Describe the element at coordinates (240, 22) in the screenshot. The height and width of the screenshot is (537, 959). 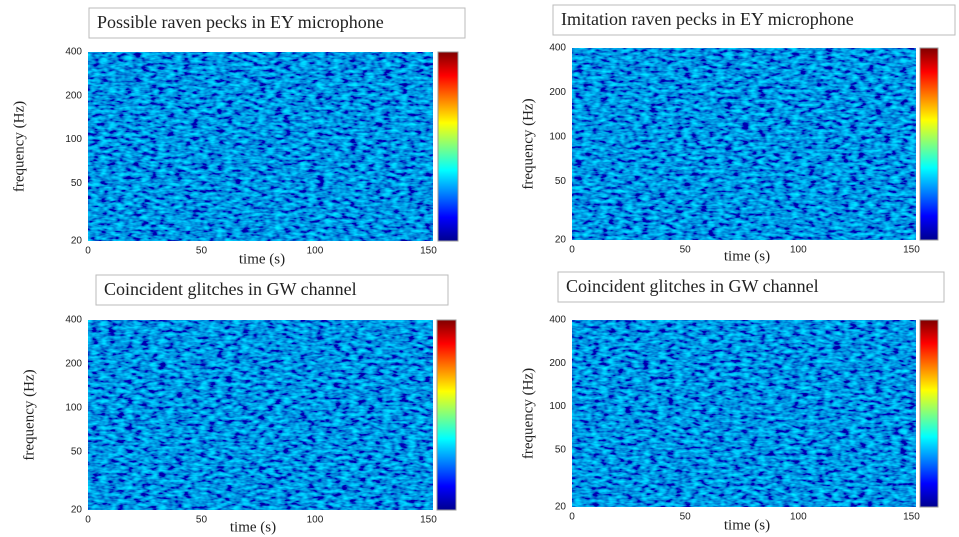
I see `panel-title: Possible raven pecks in EY microphone` at that location.